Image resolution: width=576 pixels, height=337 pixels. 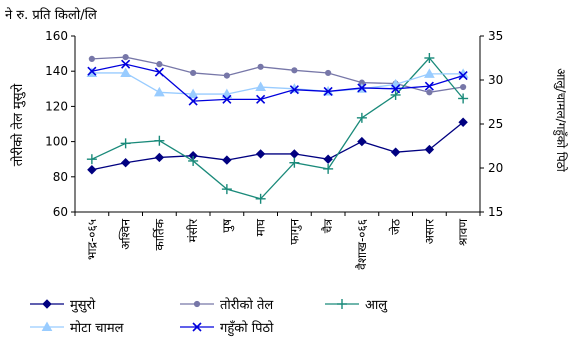 What do you see at coordinates (495, 212) in the screenshot?
I see `right-tick-label: 15` at bounding box center [495, 212].